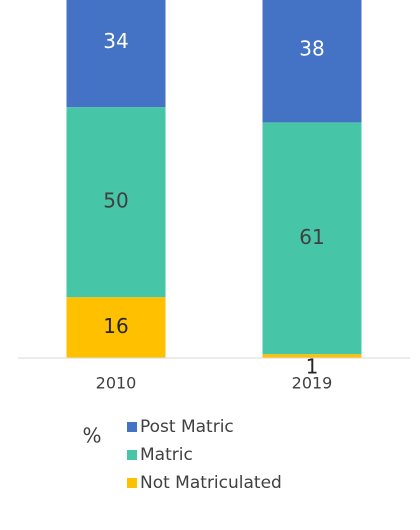 Image resolution: width=420 pixels, height=530 pixels. I want to click on data-label: 61, so click(311, 237).